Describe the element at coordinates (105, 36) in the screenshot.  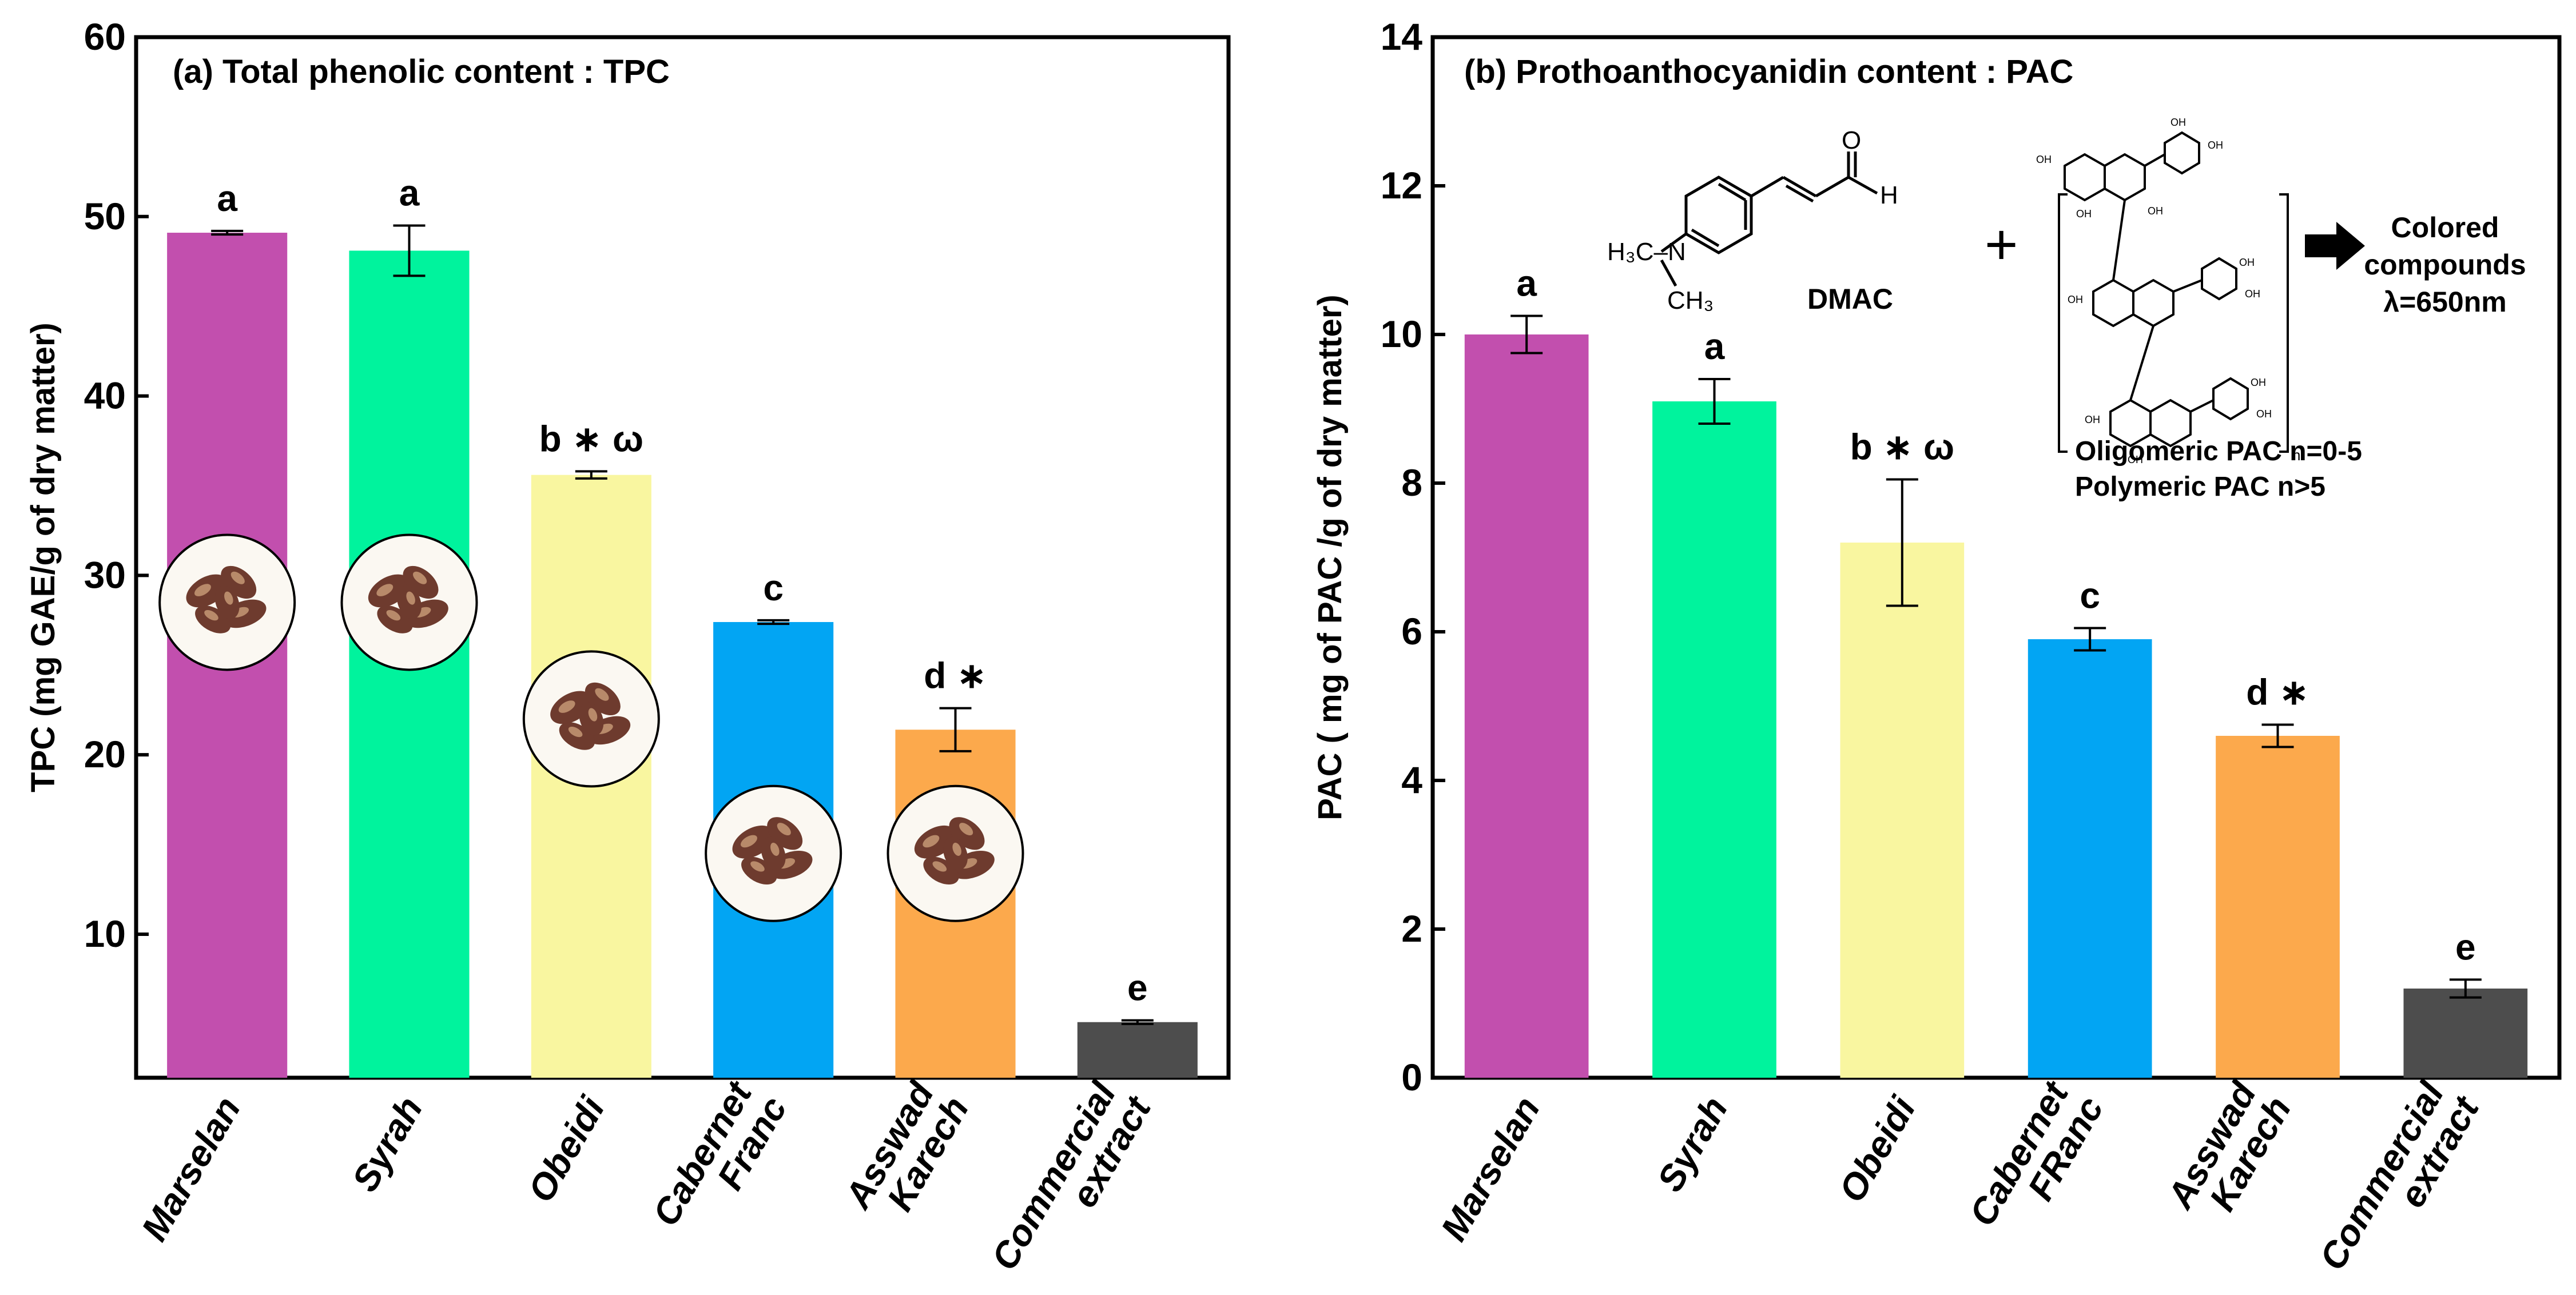
I see `y-tick-label: 60` at that location.